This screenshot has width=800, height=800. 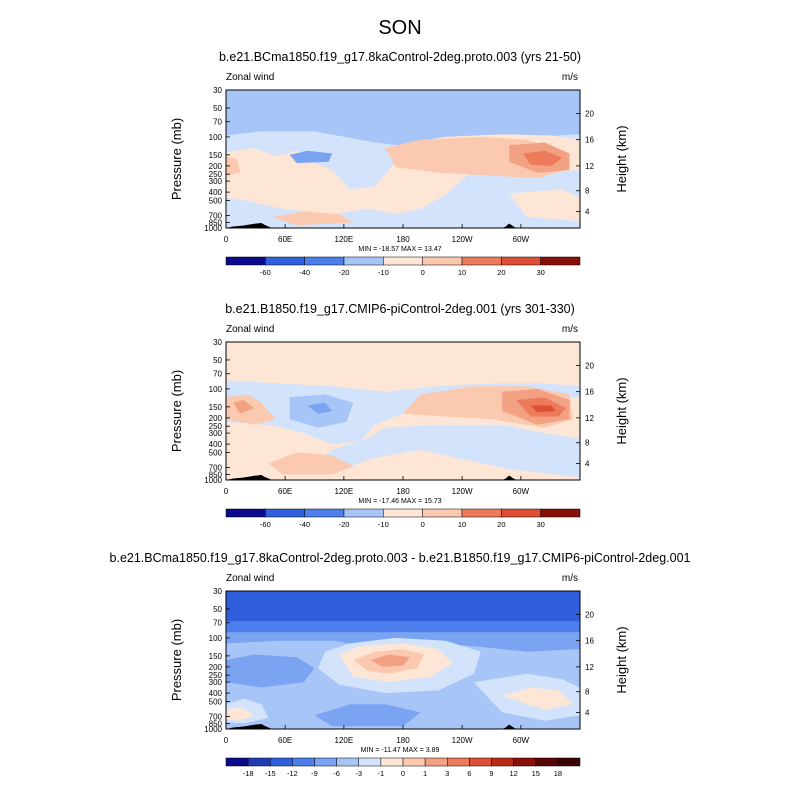 What do you see at coordinates (285, 491) in the screenshot?
I see `x-tick-label: 60E` at bounding box center [285, 491].